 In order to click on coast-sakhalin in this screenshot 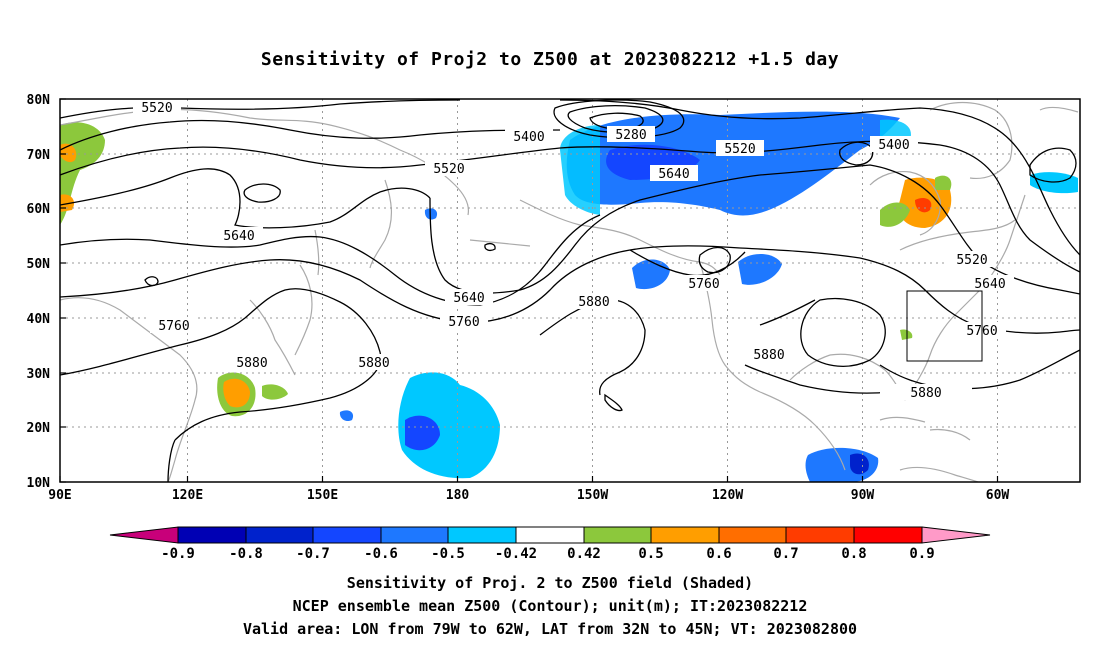, I will do `click(317, 252)`.